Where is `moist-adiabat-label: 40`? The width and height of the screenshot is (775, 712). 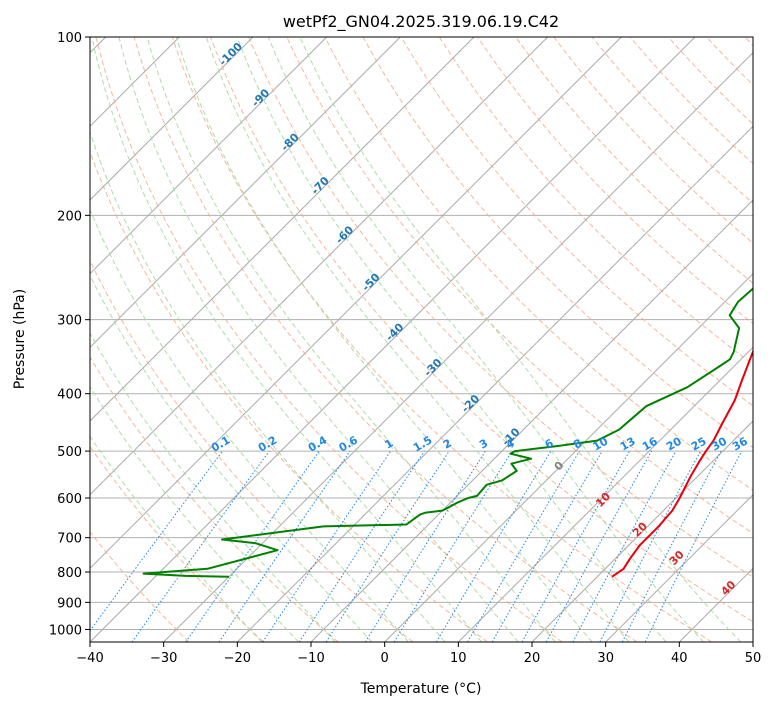
moist-adiabat-label: 40 is located at coordinates (728, 588).